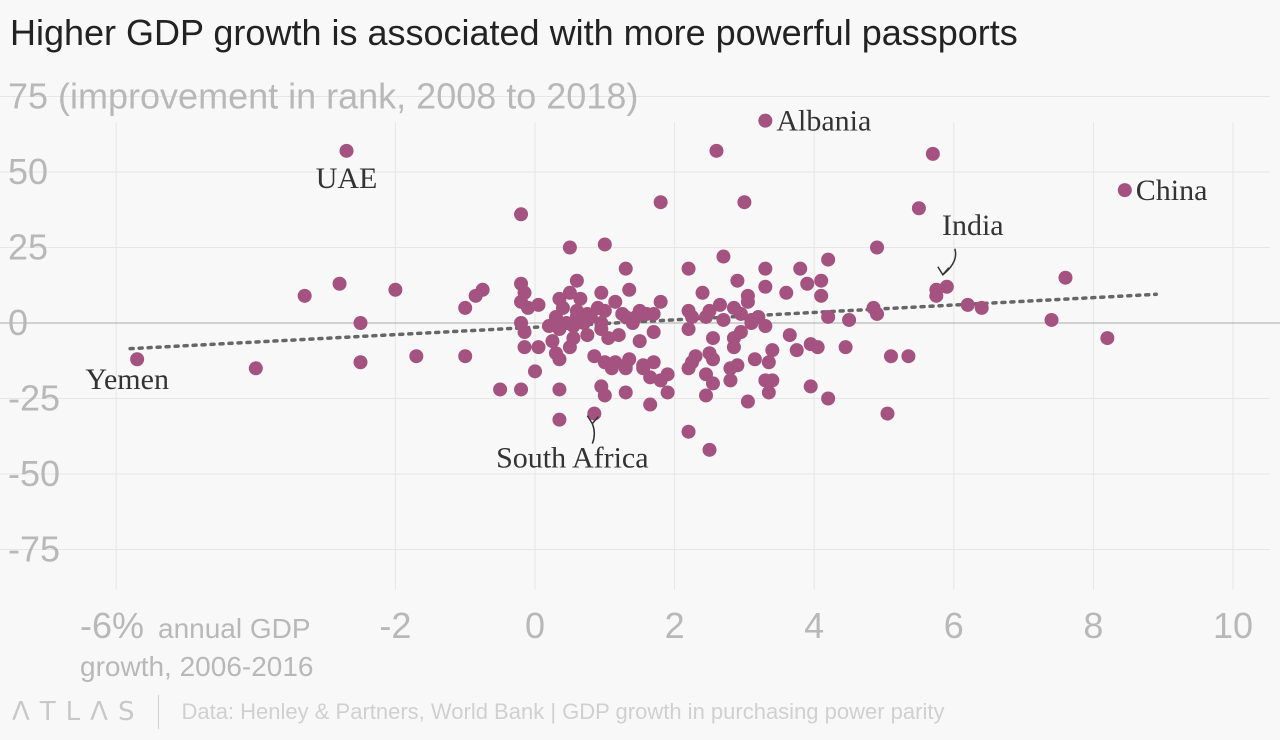 The height and width of the screenshot is (740, 1280). I want to click on footer-divider, so click(159, 712).